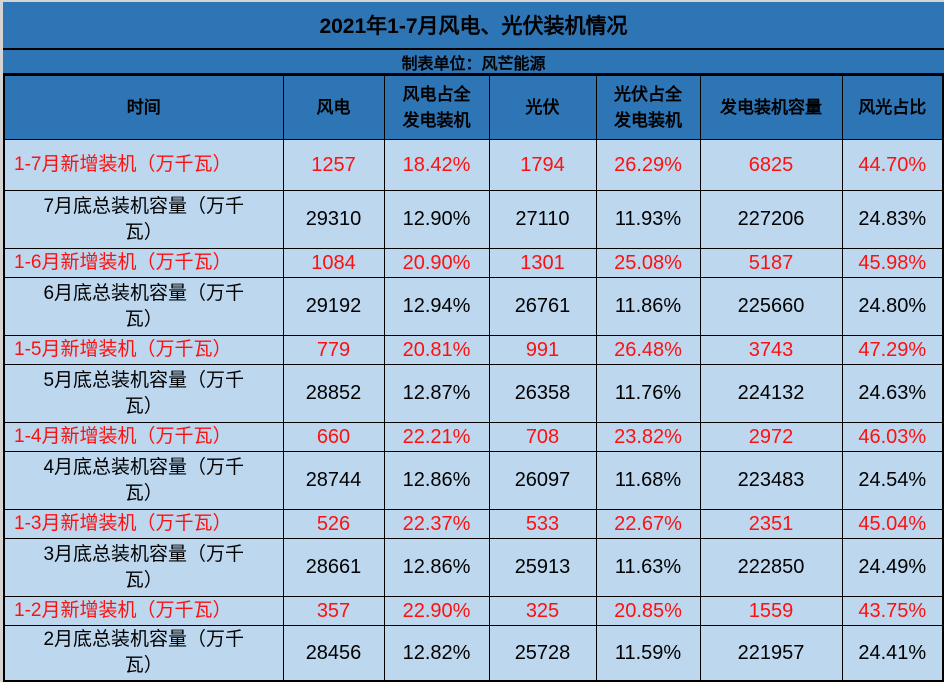  I want to click on value-cell: 29310, so click(333, 219).